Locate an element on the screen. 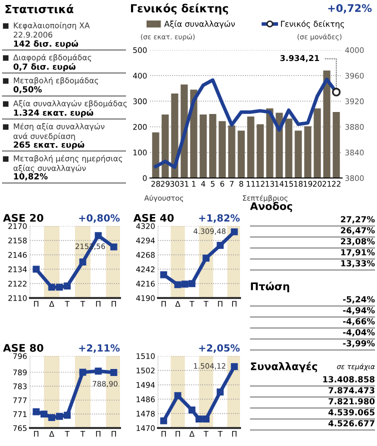 This screenshot has height=446, width=377. text: 0,50% is located at coordinates (28, 90).